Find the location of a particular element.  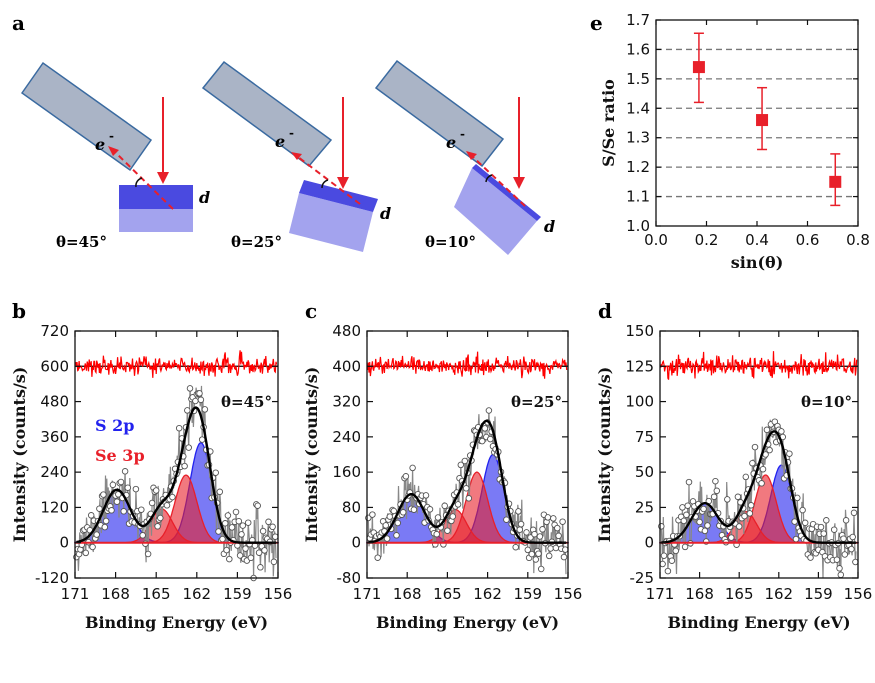

theta-label-45: θ=45° is located at coordinates (81, 242).